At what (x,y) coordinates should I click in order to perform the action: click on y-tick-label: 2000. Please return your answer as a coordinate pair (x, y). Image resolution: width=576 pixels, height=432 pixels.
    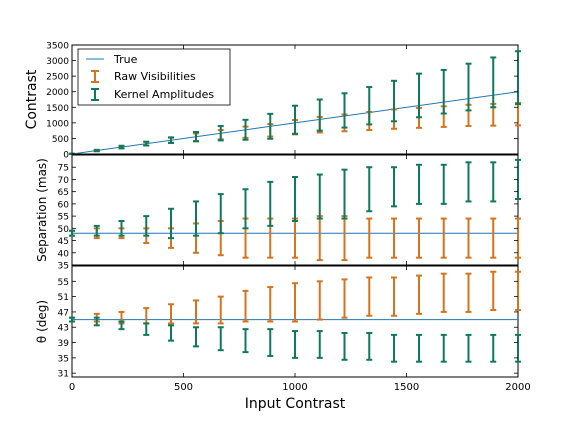
    Looking at the image, I should click on (57, 93).